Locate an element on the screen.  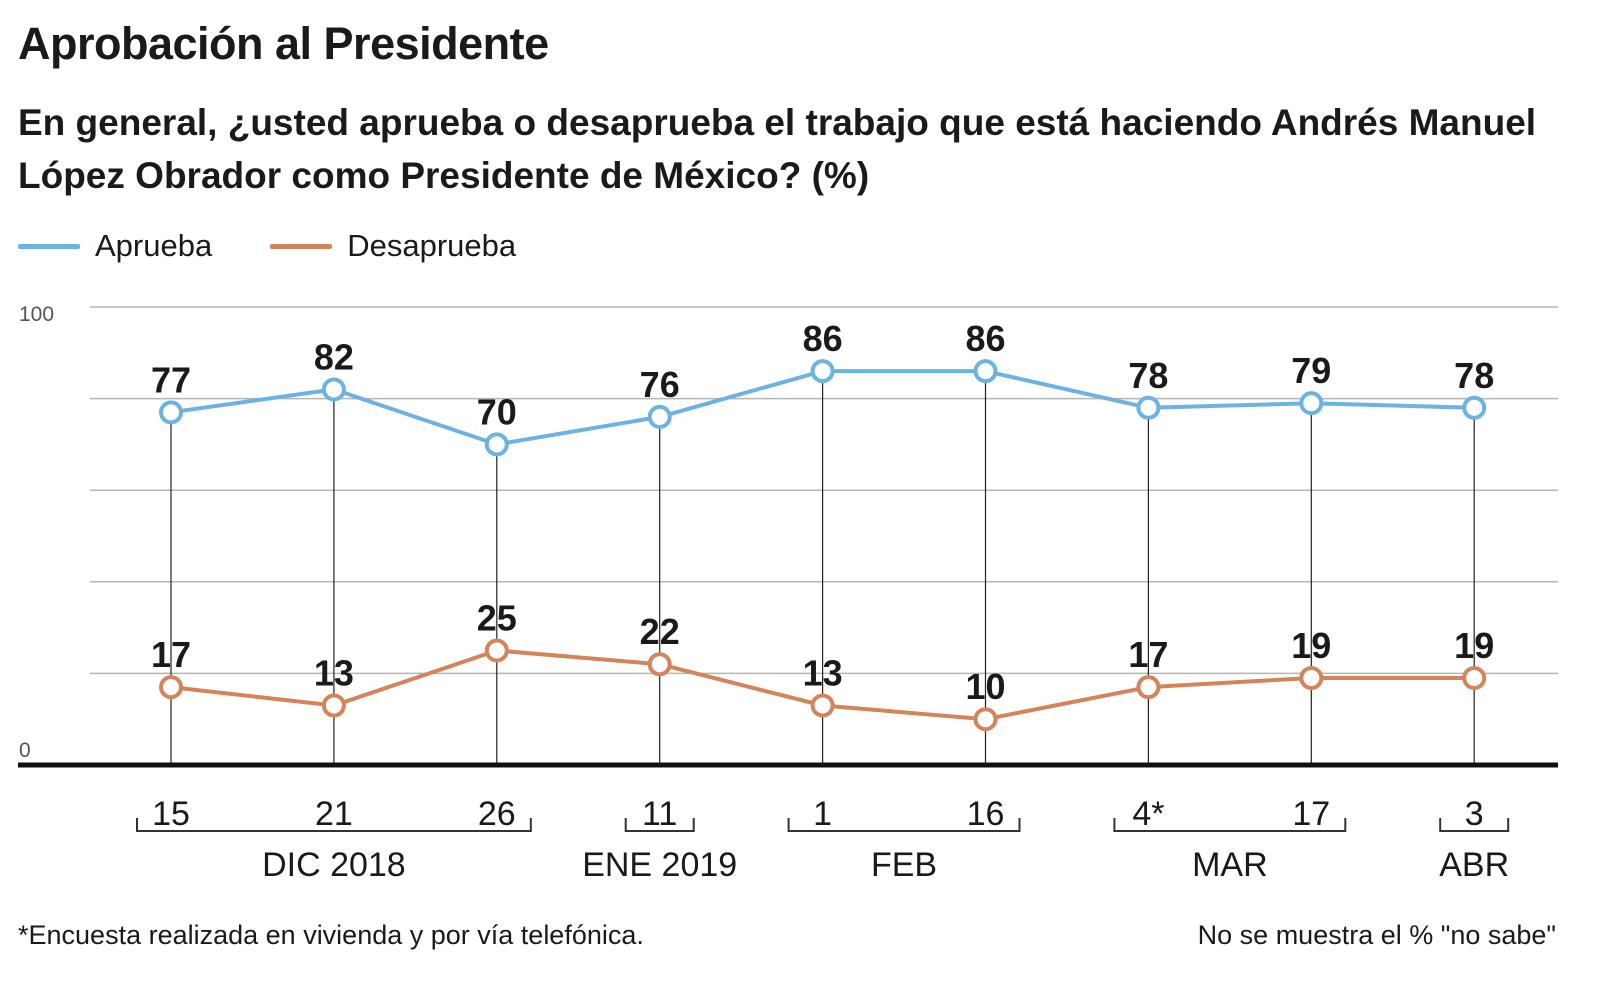
y-tick-label-100: 100 is located at coordinates (36, 314).